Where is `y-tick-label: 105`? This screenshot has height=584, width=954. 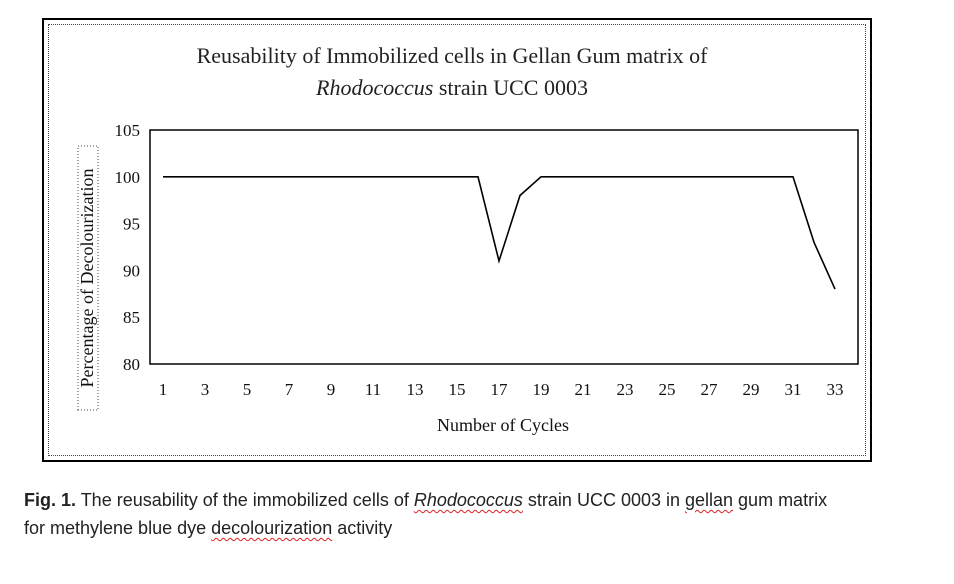
y-tick-label: 105 is located at coordinates (128, 130).